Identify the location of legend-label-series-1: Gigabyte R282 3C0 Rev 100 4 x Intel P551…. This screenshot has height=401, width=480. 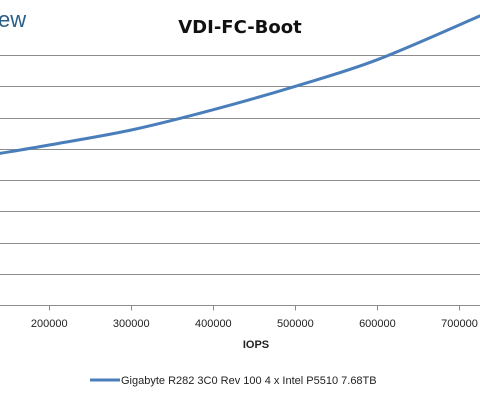
(249, 381).